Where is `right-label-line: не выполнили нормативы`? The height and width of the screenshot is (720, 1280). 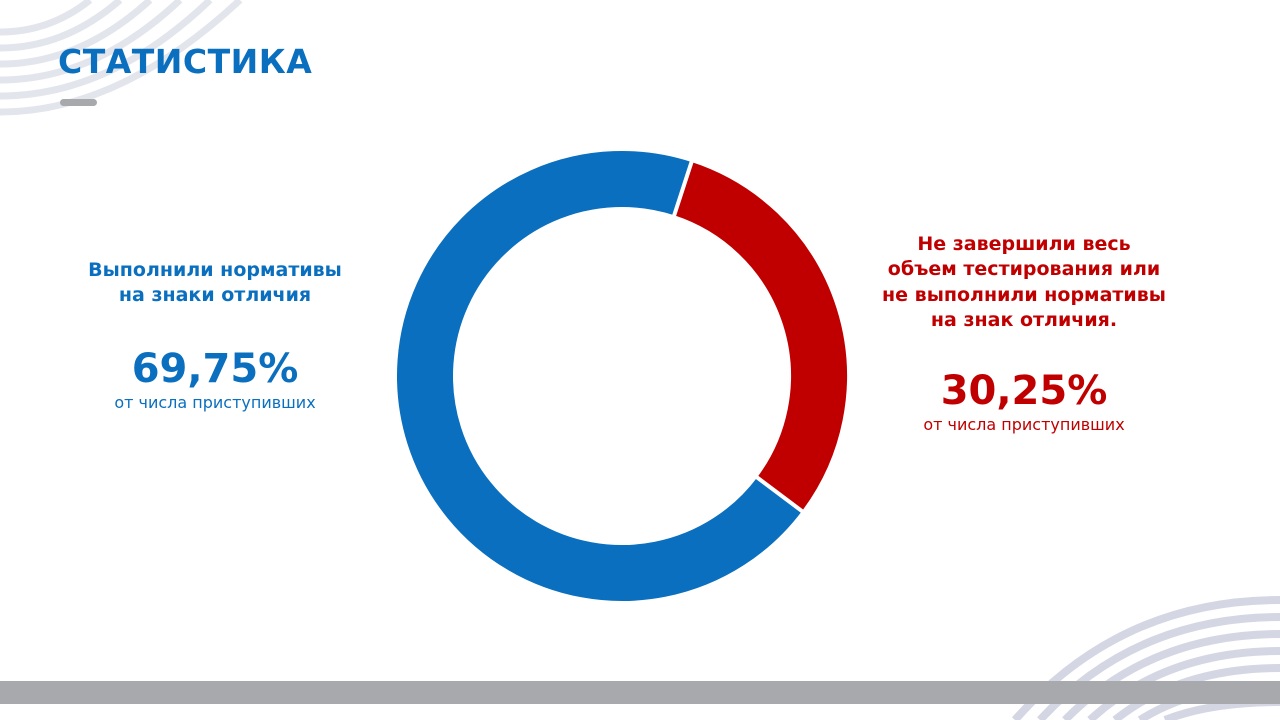 right-label-line: не выполнили нормативы is located at coordinates (1024, 294).